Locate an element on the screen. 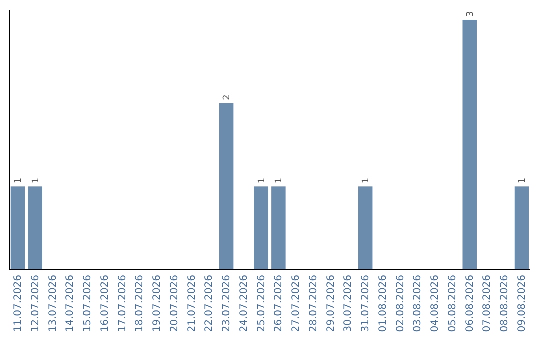 The height and width of the screenshot is (340, 540). x-tick-label: 11.07.2026 is located at coordinates (18, 303).